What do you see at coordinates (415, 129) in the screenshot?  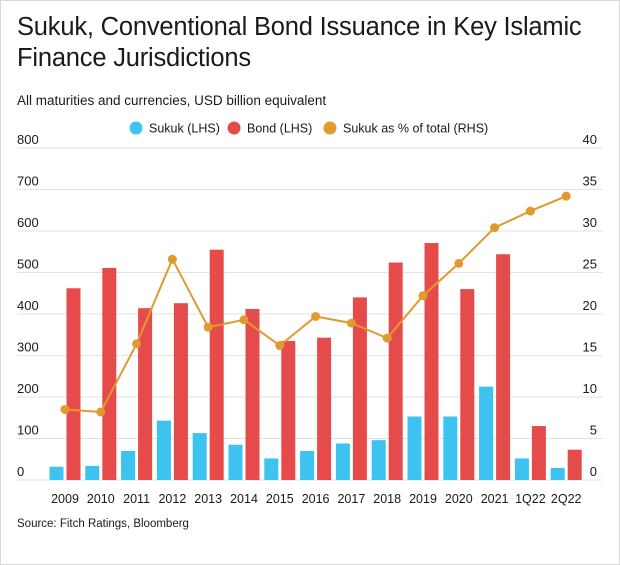 I see `legend-label: Sukuk as % of total (RHS)` at bounding box center [415, 129].